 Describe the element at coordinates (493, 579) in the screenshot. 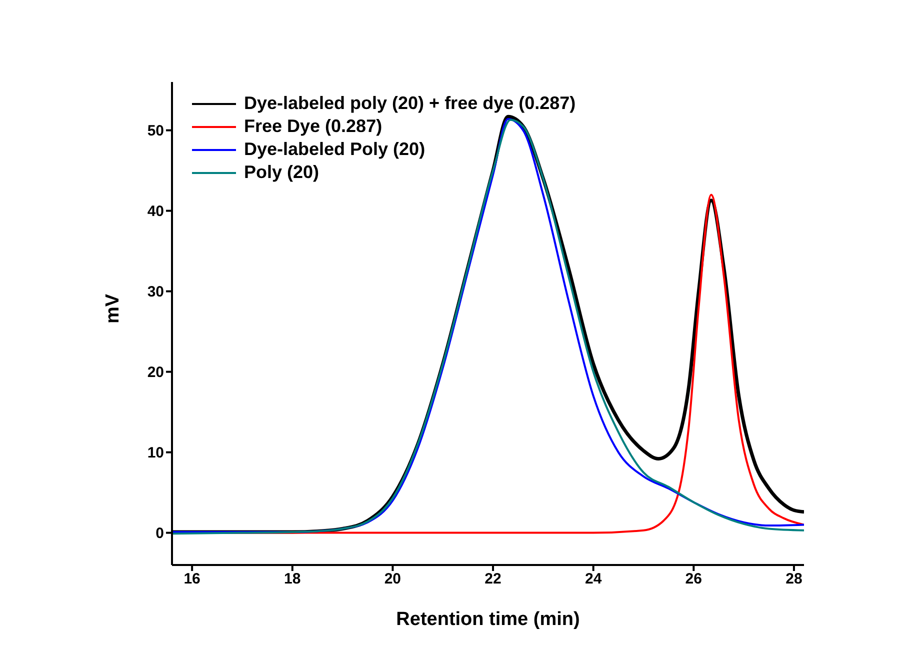

I see `x-tick-label: 22` at that location.